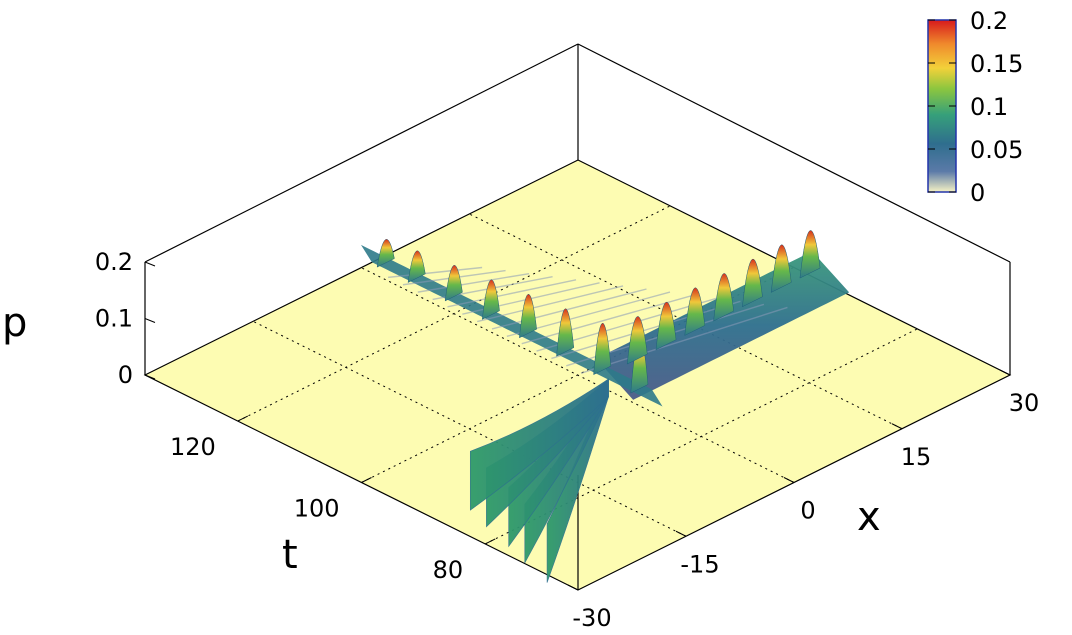  Describe the element at coordinates (114, 262) in the screenshot. I see `z-tick-label: 0.2` at that location.